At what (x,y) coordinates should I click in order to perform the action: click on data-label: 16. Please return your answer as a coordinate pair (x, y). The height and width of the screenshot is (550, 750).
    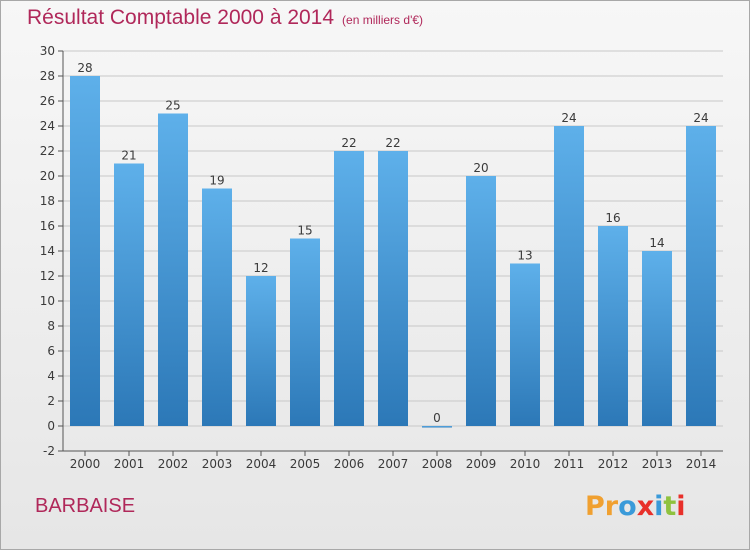
    Looking at the image, I should click on (612, 218).